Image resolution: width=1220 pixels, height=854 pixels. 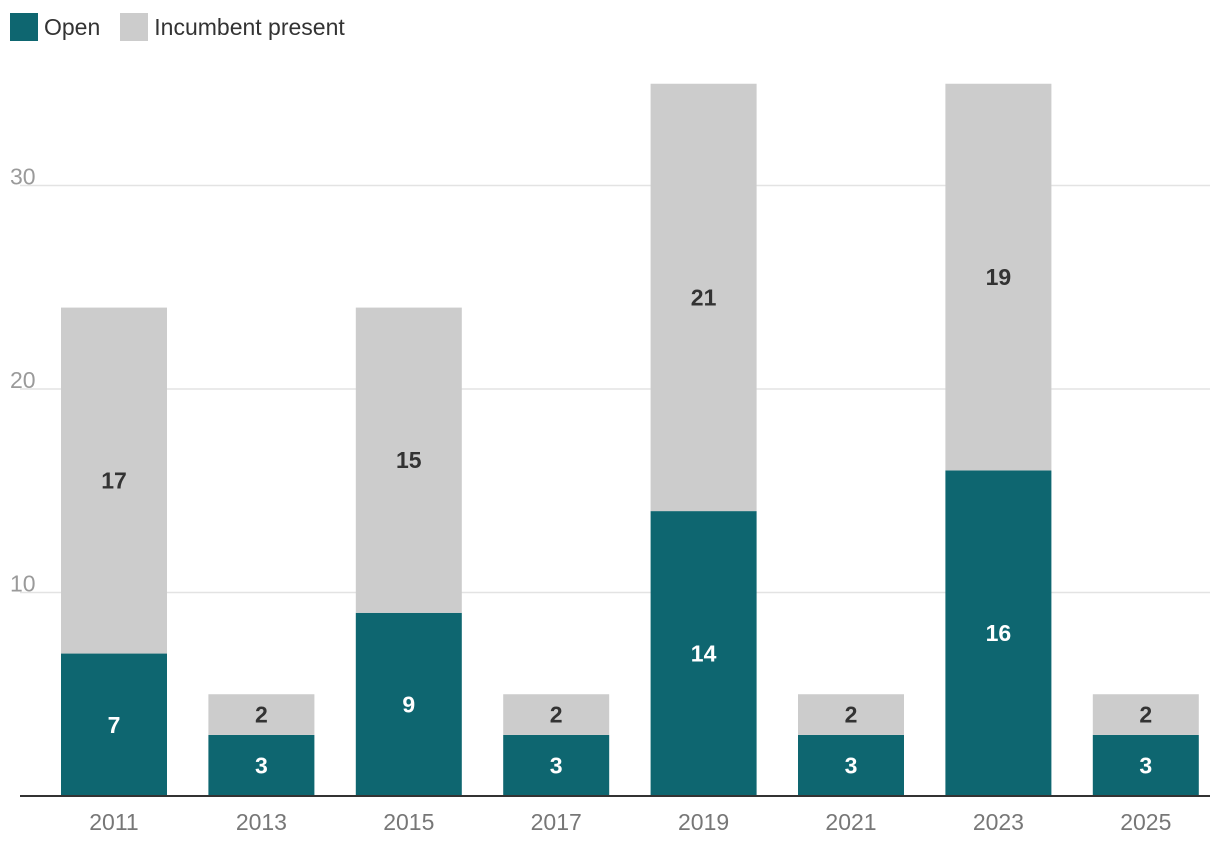 What do you see at coordinates (703, 822) in the screenshot?
I see `x-tick-label-2019: 2019` at bounding box center [703, 822].